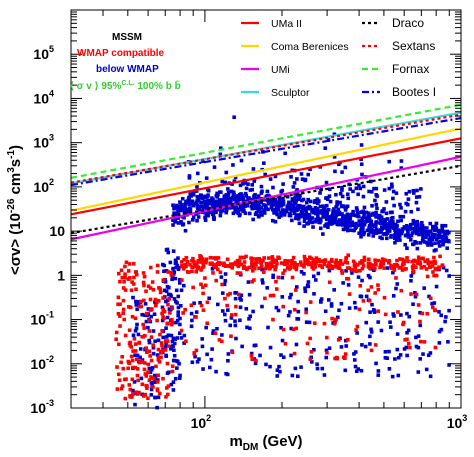  I want to click on y-tick-exp: -1, so click(50, 315).